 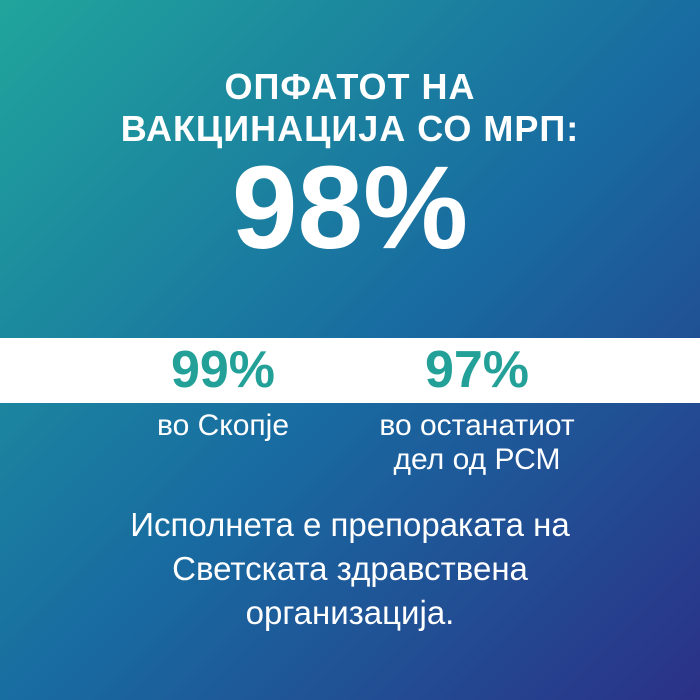 I want to click on stat-skopje-value: 99%, so click(x=223, y=370).